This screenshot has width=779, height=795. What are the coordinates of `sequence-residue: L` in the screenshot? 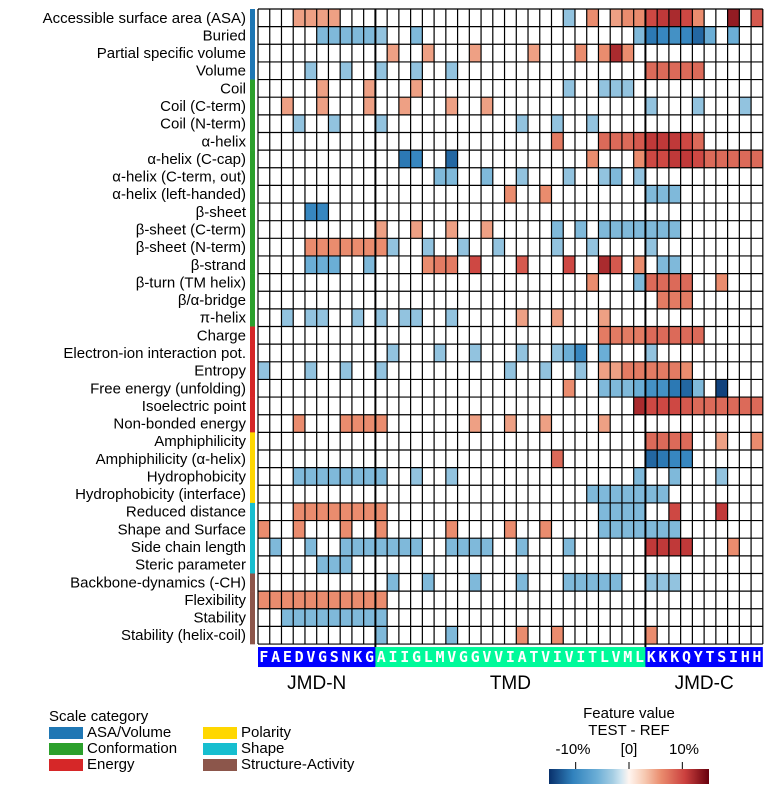 It's located at (639, 657).